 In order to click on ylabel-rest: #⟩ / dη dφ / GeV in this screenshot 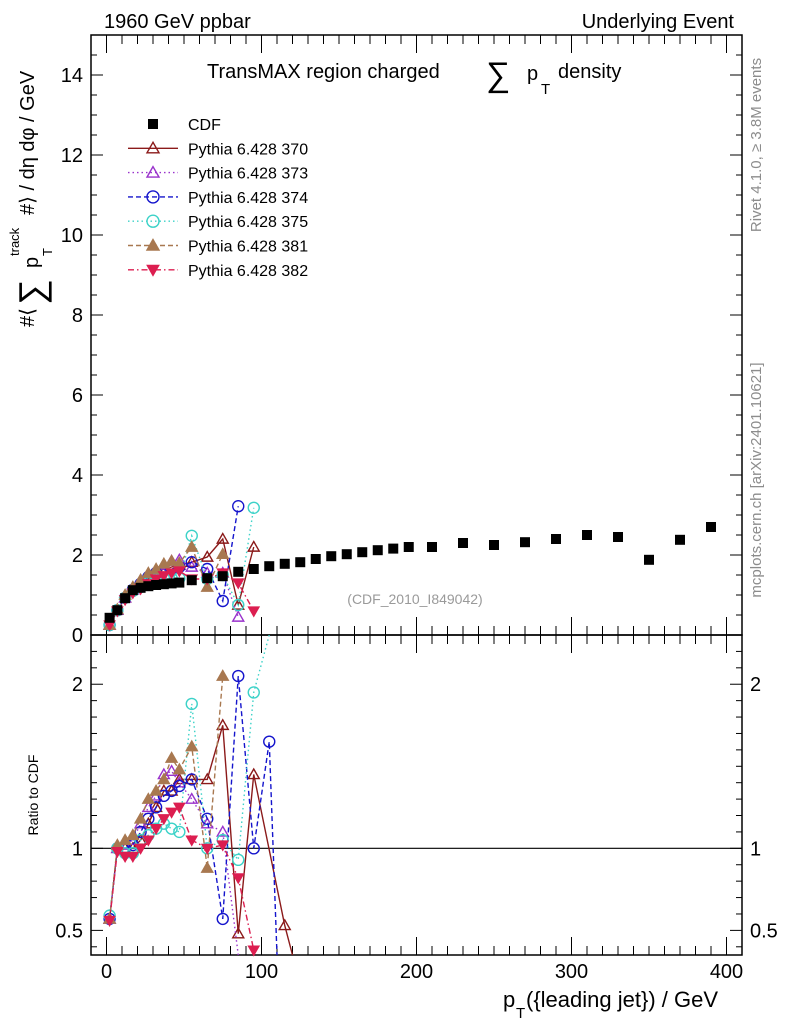, I will do `click(28, 142)`.